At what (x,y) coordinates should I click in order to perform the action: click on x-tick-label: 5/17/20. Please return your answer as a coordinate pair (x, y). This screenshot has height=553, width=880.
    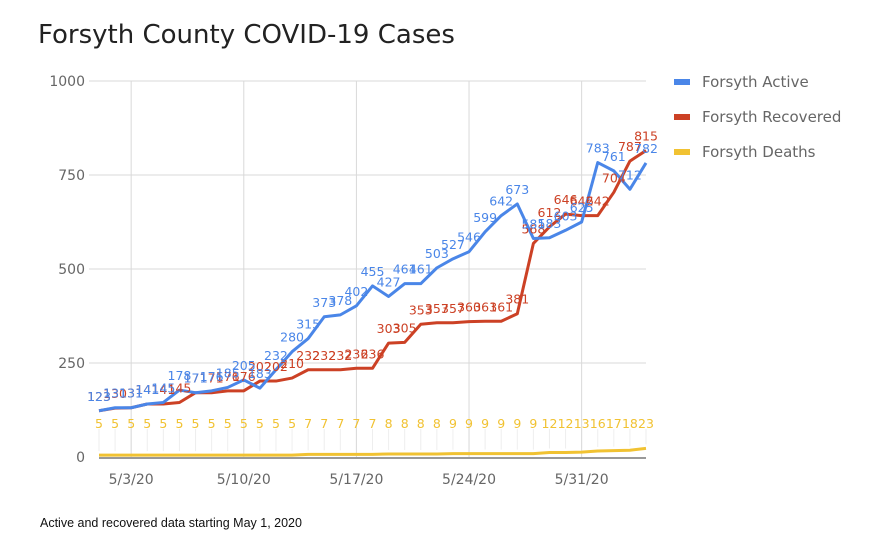
    Looking at the image, I should click on (356, 480).